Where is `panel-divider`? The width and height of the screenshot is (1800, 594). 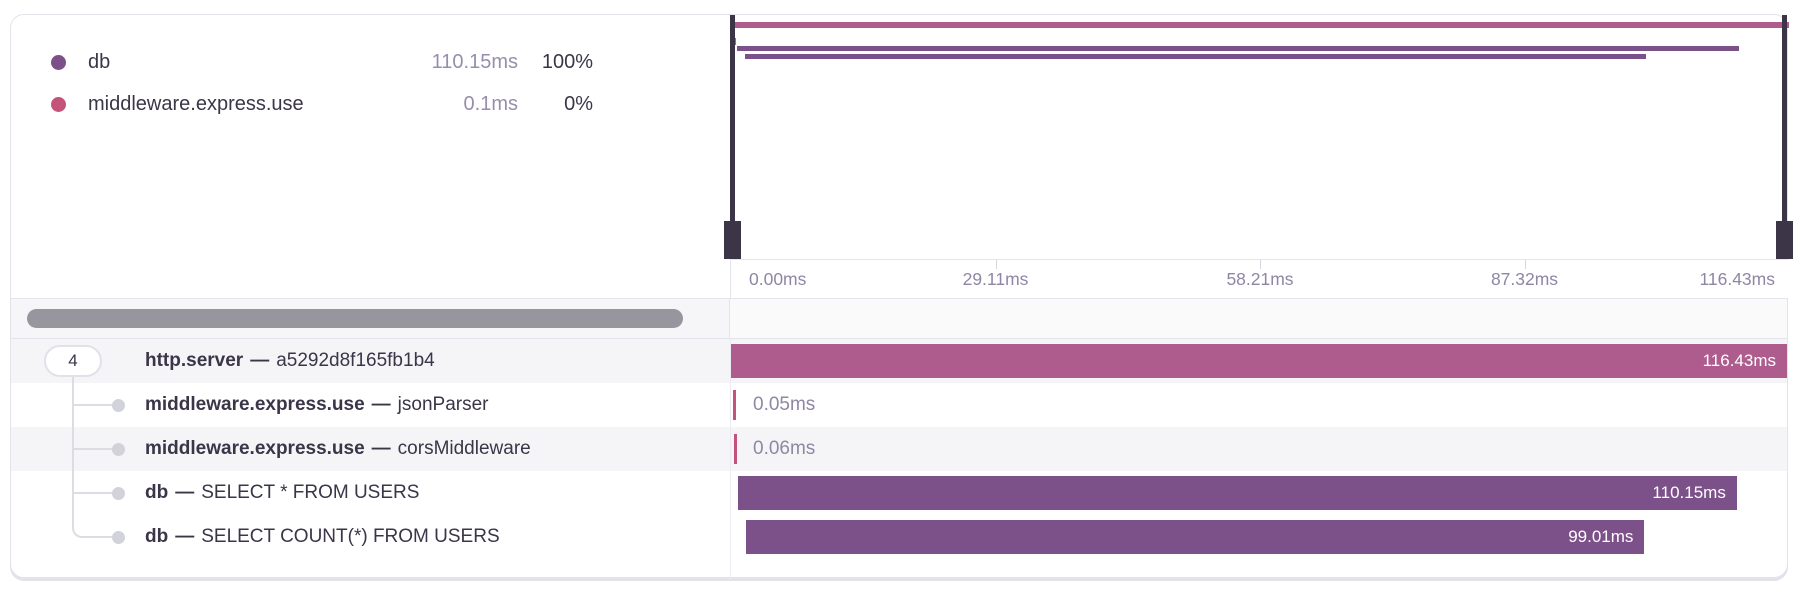
panel-divider is located at coordinates (730, 459).